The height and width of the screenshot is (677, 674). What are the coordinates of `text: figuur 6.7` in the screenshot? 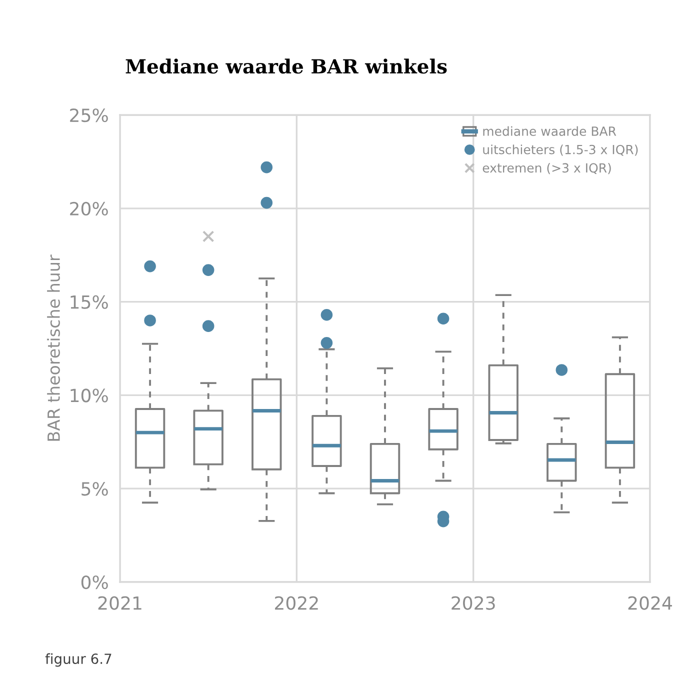 It's located at (78, 660).